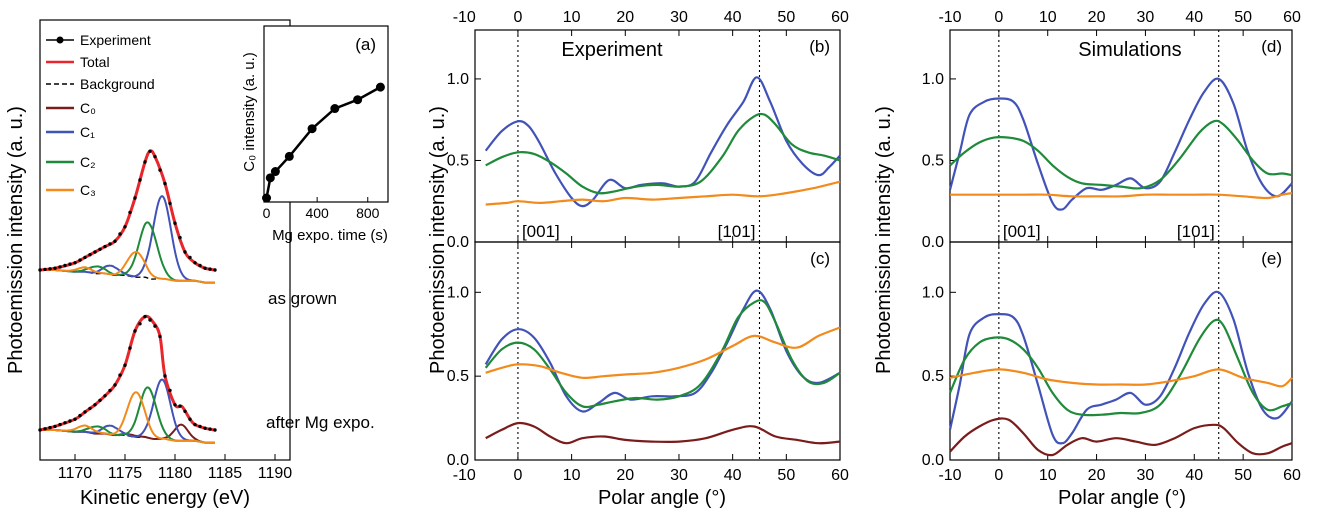 The width and height of the screenshot is (1319, 522). I want to click on xps-x-tick-label: 1175, so click(125, 473).